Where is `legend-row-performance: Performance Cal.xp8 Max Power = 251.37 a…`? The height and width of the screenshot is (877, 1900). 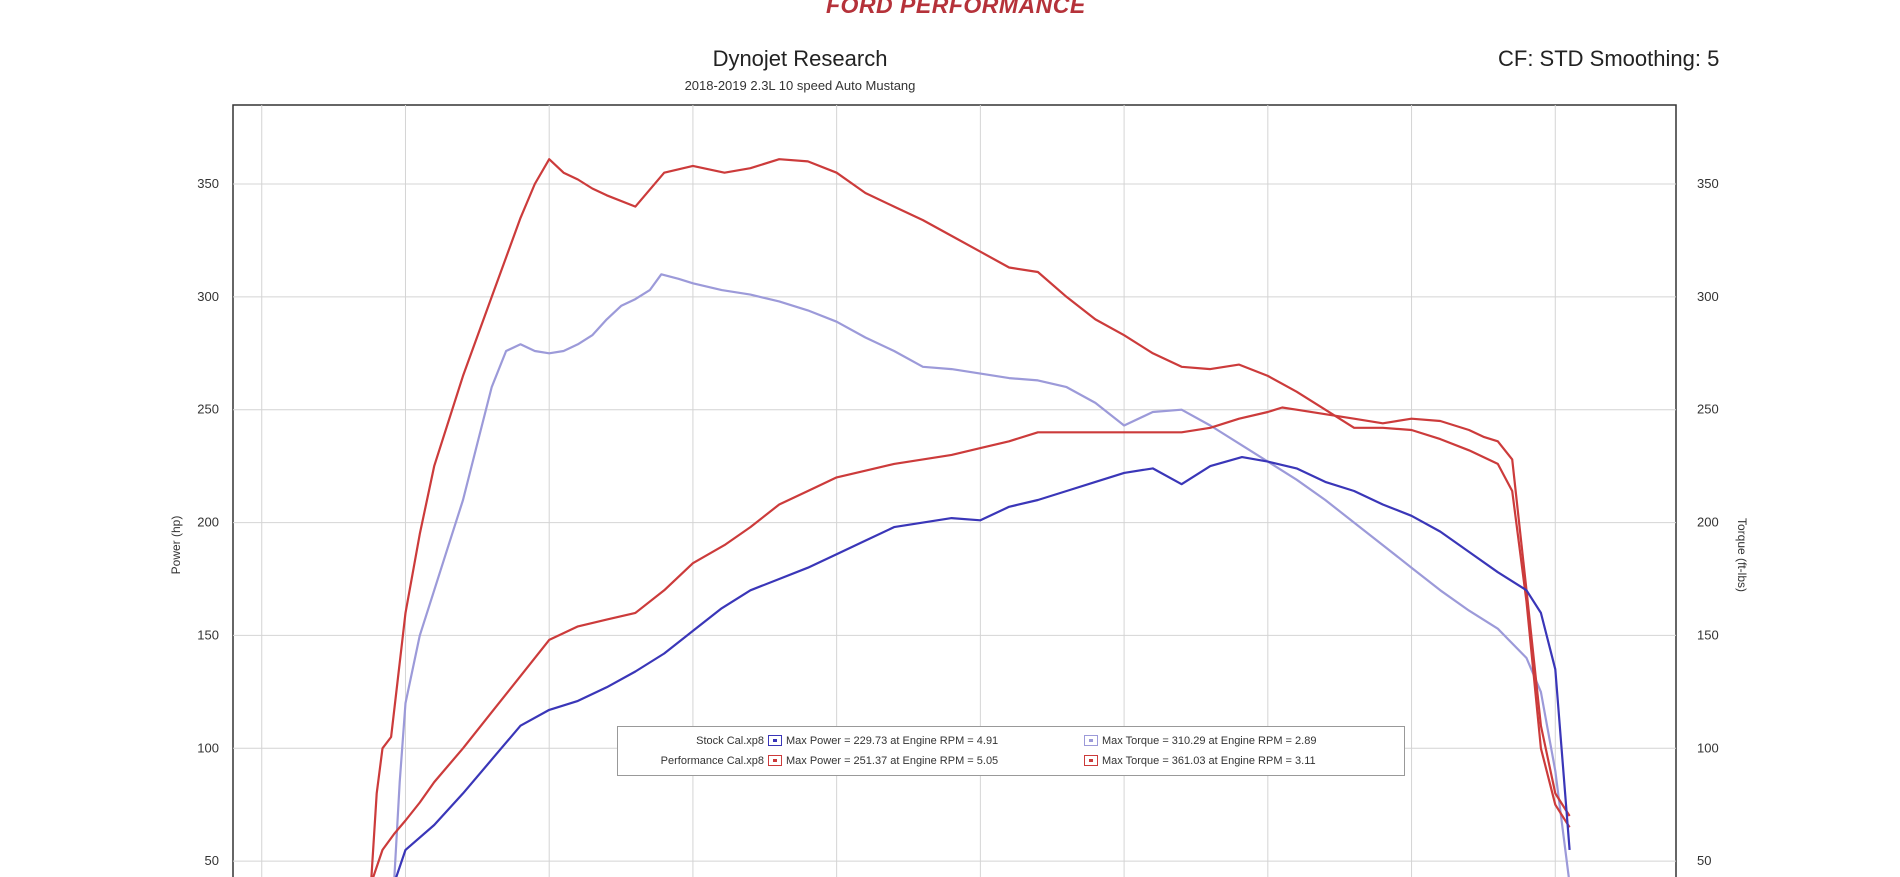
legend-row-performance: Performance Cal.xp8 Max Power = 251.37 a… is located at coordinates (1010, 761).